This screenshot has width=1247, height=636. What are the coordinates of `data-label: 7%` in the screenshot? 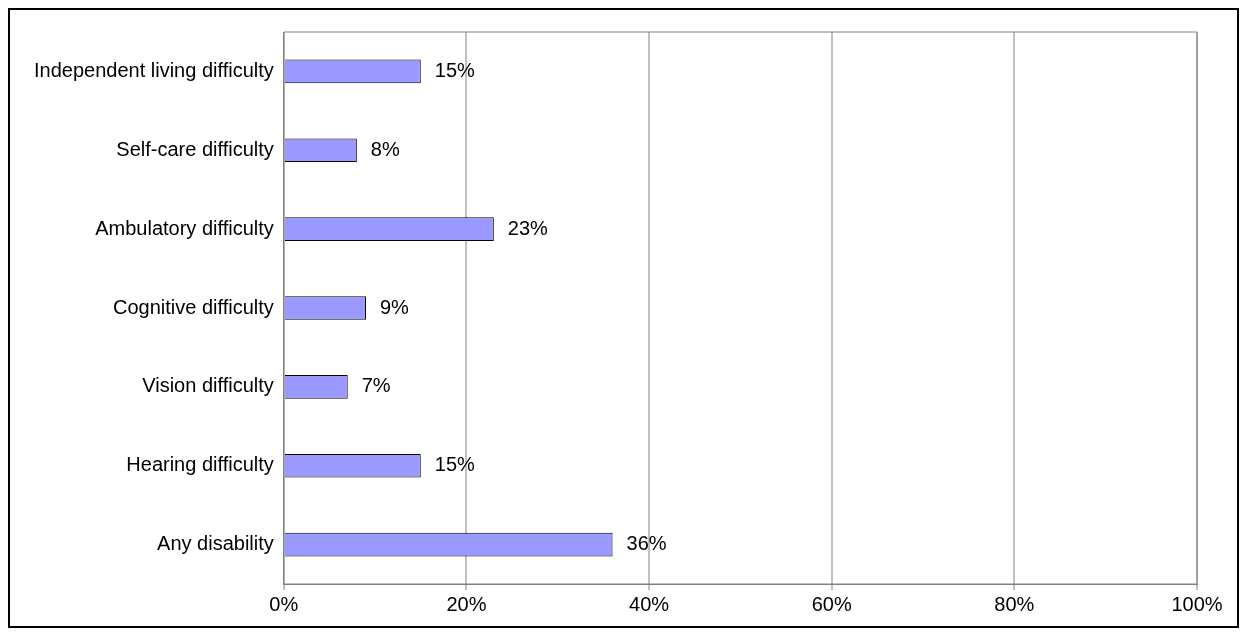 It's located at (376, 385).